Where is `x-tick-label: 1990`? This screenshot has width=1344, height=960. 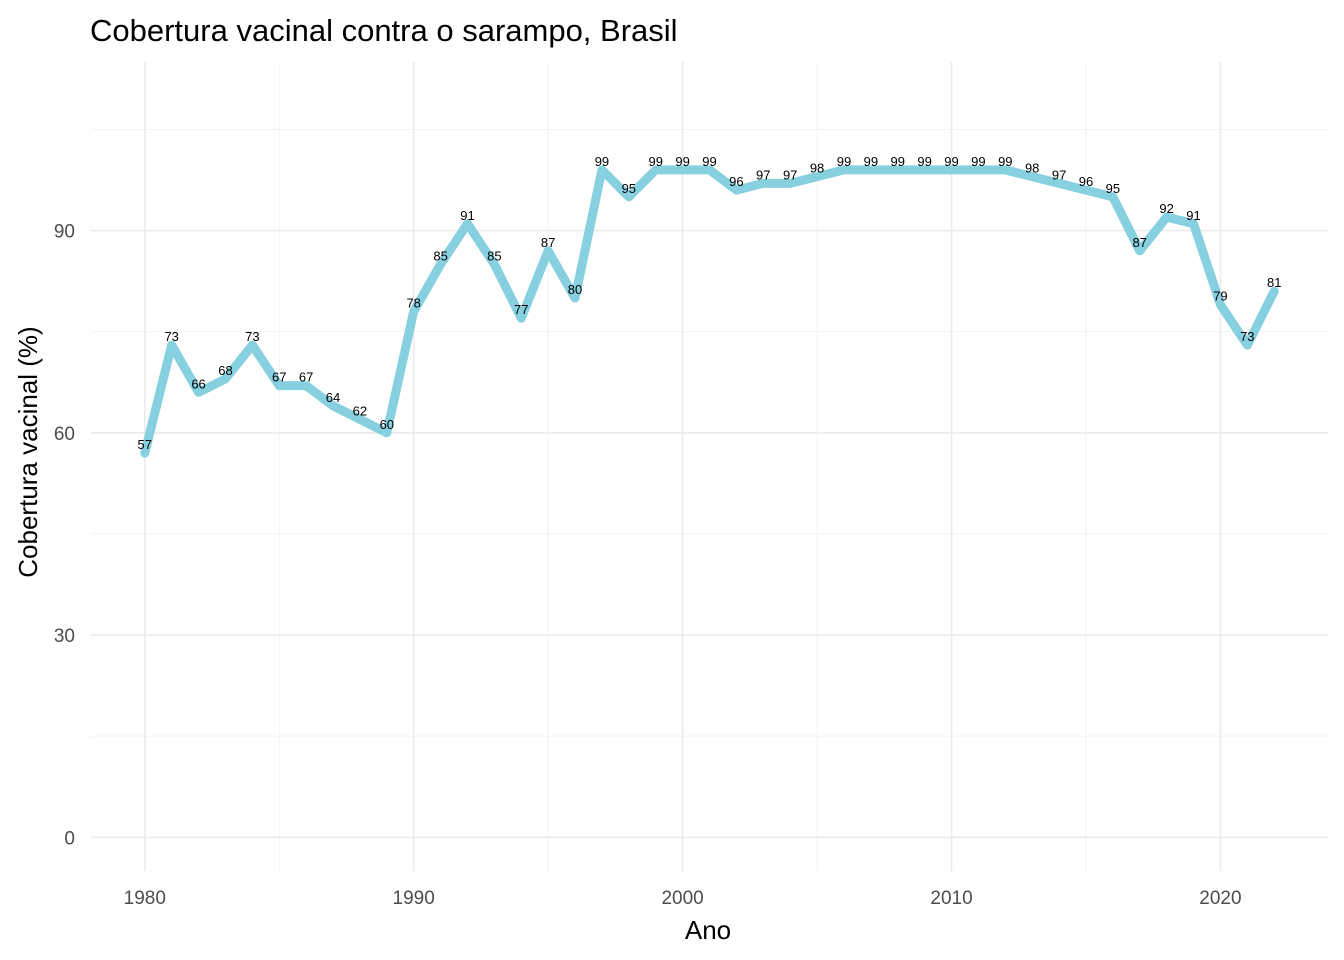 x-tick-label: 1990 is located at coordinates (414, 898).